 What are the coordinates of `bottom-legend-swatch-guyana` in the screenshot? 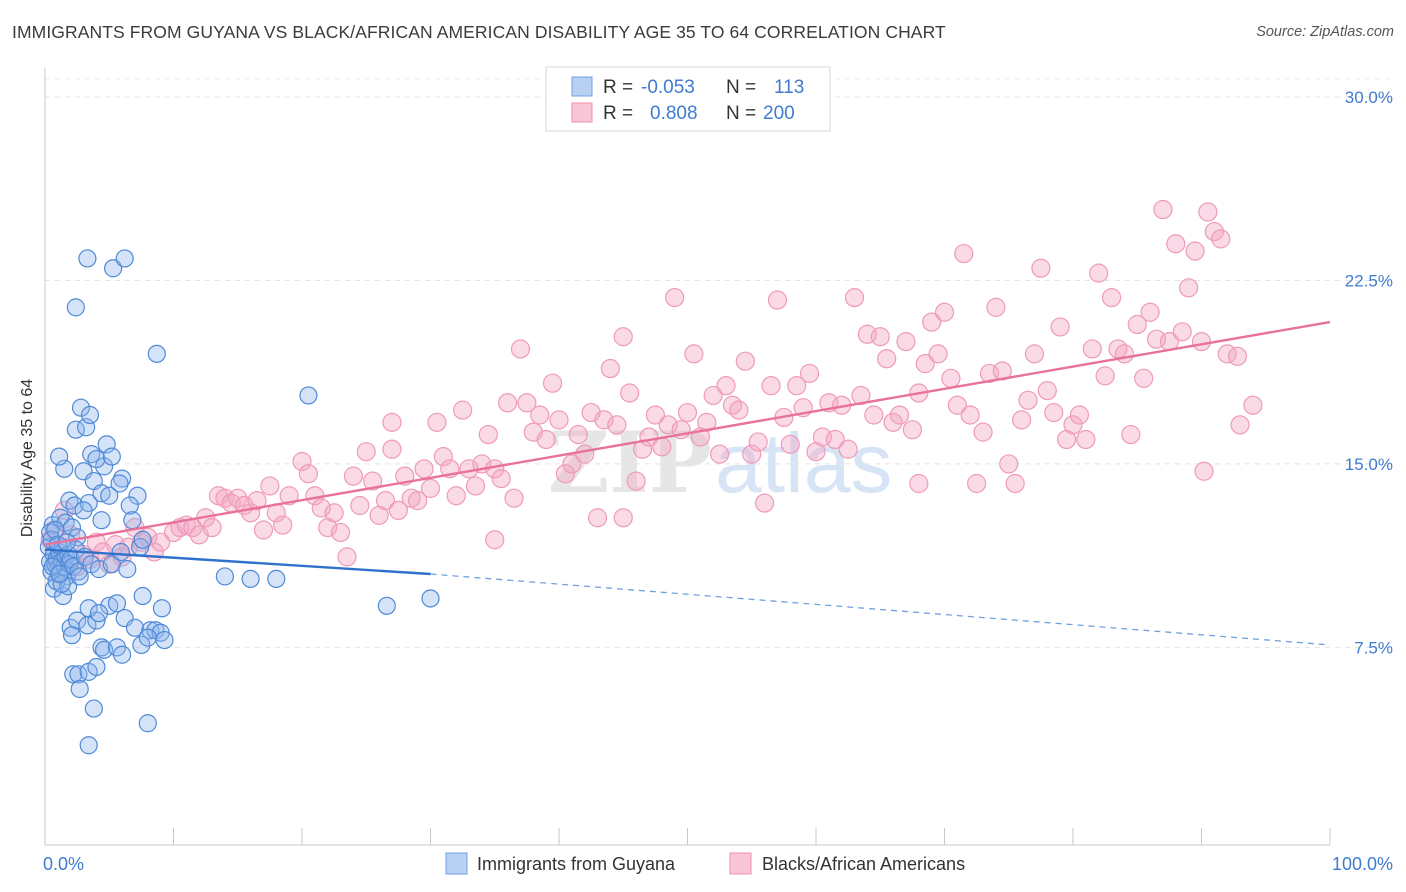 It's located at (456, 863).